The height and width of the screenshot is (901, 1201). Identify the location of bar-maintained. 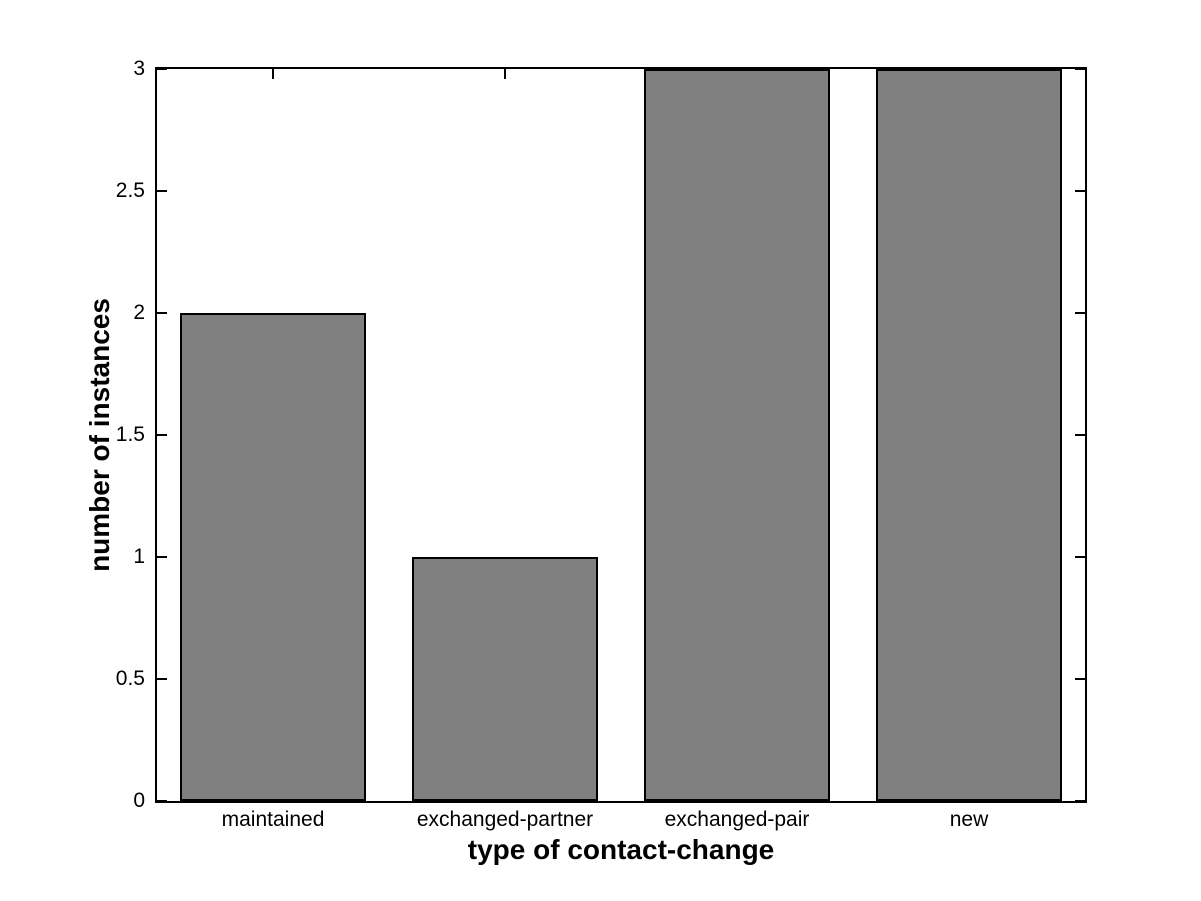
(273, 557).